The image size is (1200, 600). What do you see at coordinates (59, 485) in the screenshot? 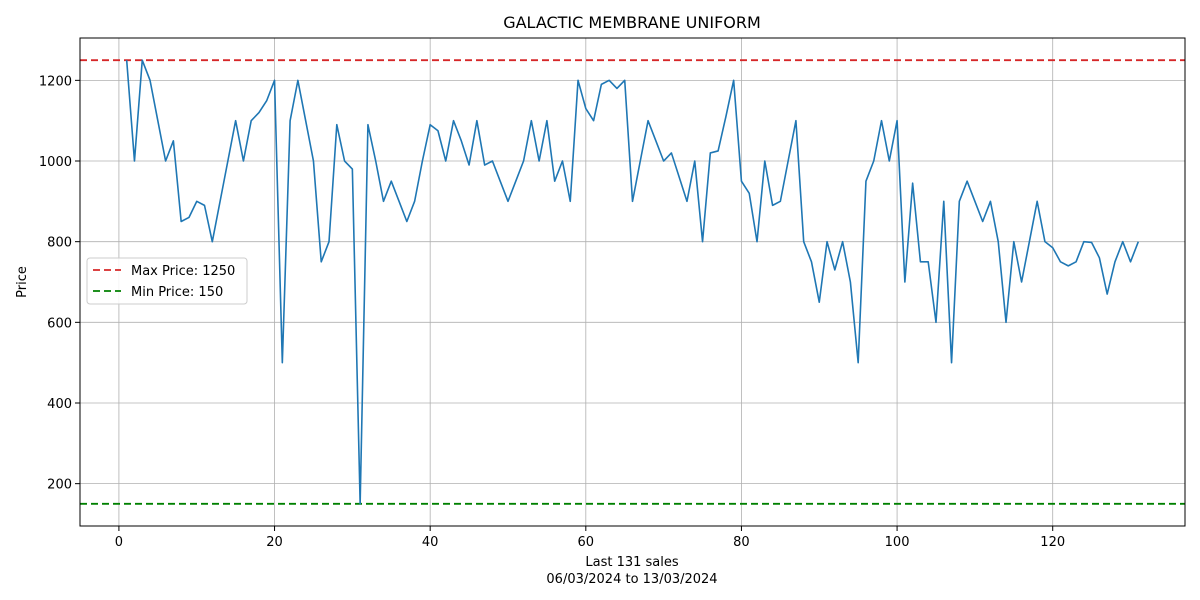
I see `y-tick-label: 200` at bounding box center [59, 485].